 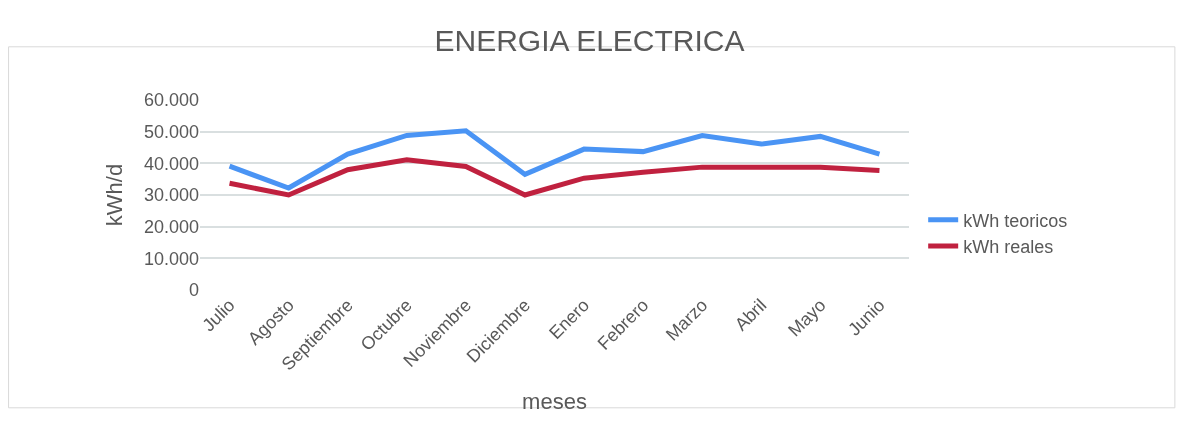 I want to click on y-tick-label: 30.000, so click(x=171, y=195).